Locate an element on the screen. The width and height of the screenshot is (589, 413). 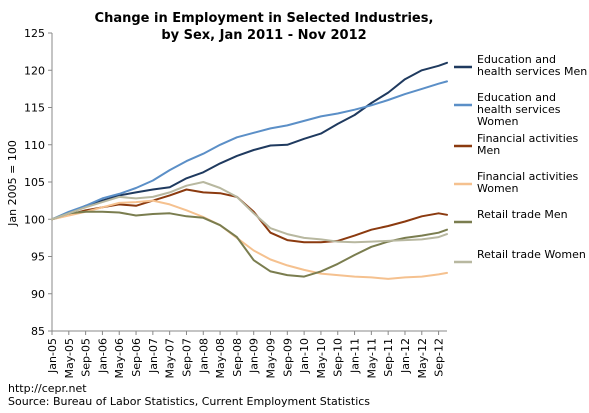
x-tick-label: May-09 is located at coordinates (271, 358).